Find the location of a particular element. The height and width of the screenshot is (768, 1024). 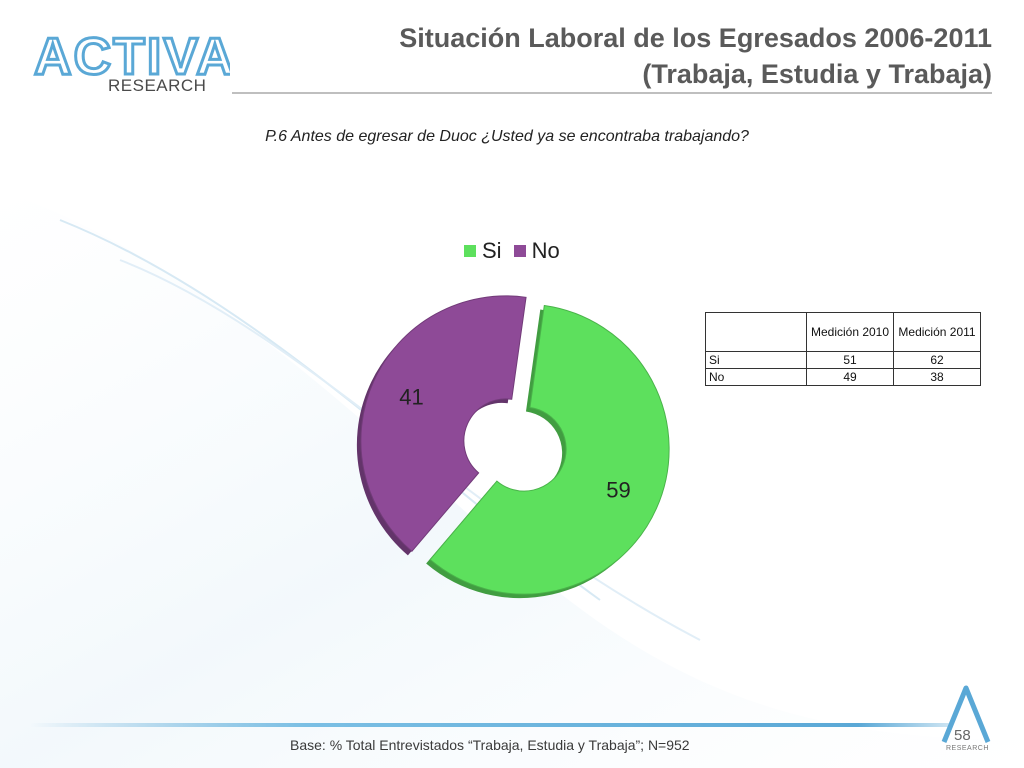

footer-divider is located at coordinates (490, 725).